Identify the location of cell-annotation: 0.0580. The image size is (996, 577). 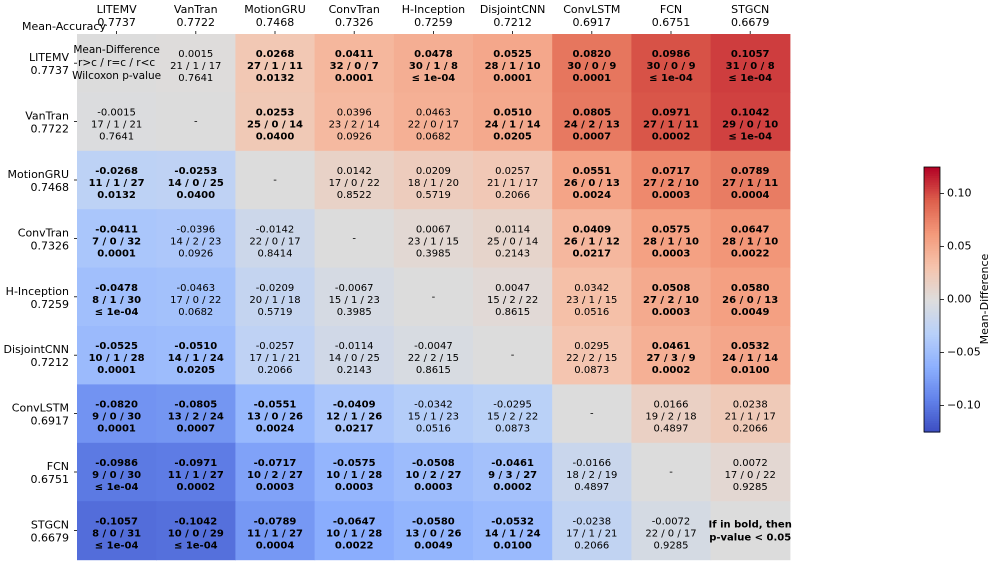
(750, 288).